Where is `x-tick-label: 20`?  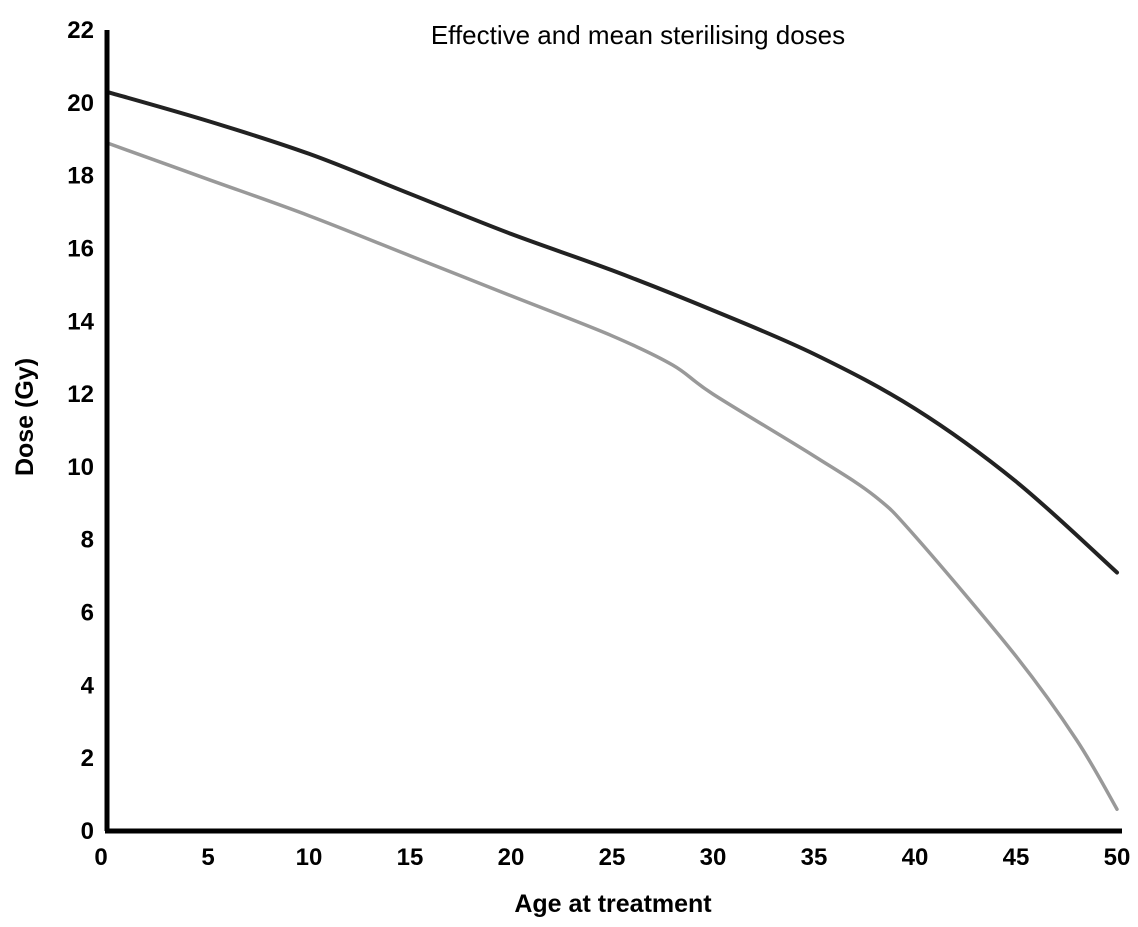 x-tick-label: 20 is located at coordinates (511, 857).